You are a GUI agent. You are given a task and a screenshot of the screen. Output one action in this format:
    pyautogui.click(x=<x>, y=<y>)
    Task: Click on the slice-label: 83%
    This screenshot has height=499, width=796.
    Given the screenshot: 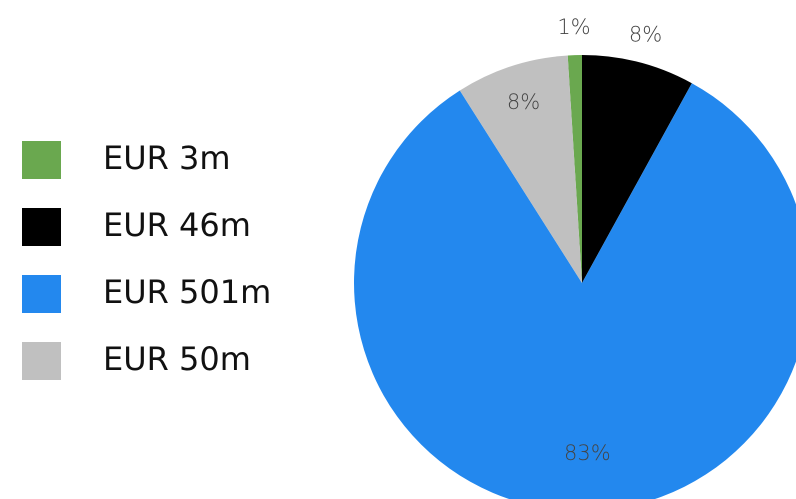 What is the action you would take?
    pyautogui.click(x=587, y=453)
    